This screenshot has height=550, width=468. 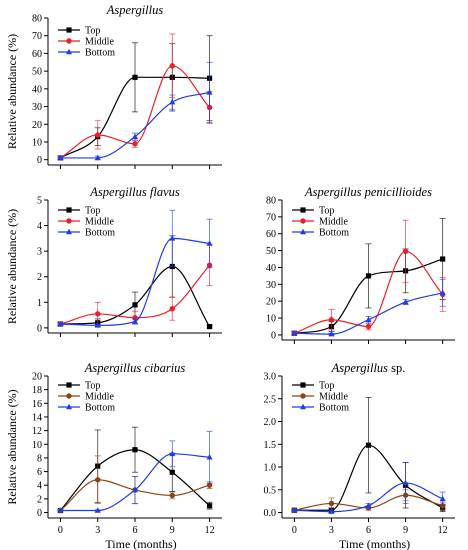 What do you see at coordinates (135, 10) in the screenshot?
I see `chart-title: Aspergillus` at bounding box center [135, 10].